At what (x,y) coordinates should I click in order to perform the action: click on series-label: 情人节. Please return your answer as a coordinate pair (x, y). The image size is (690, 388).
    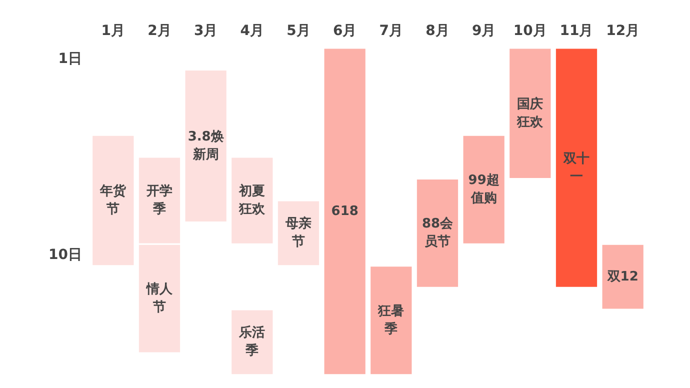
    Looking at the image, I should click on (160, 299).